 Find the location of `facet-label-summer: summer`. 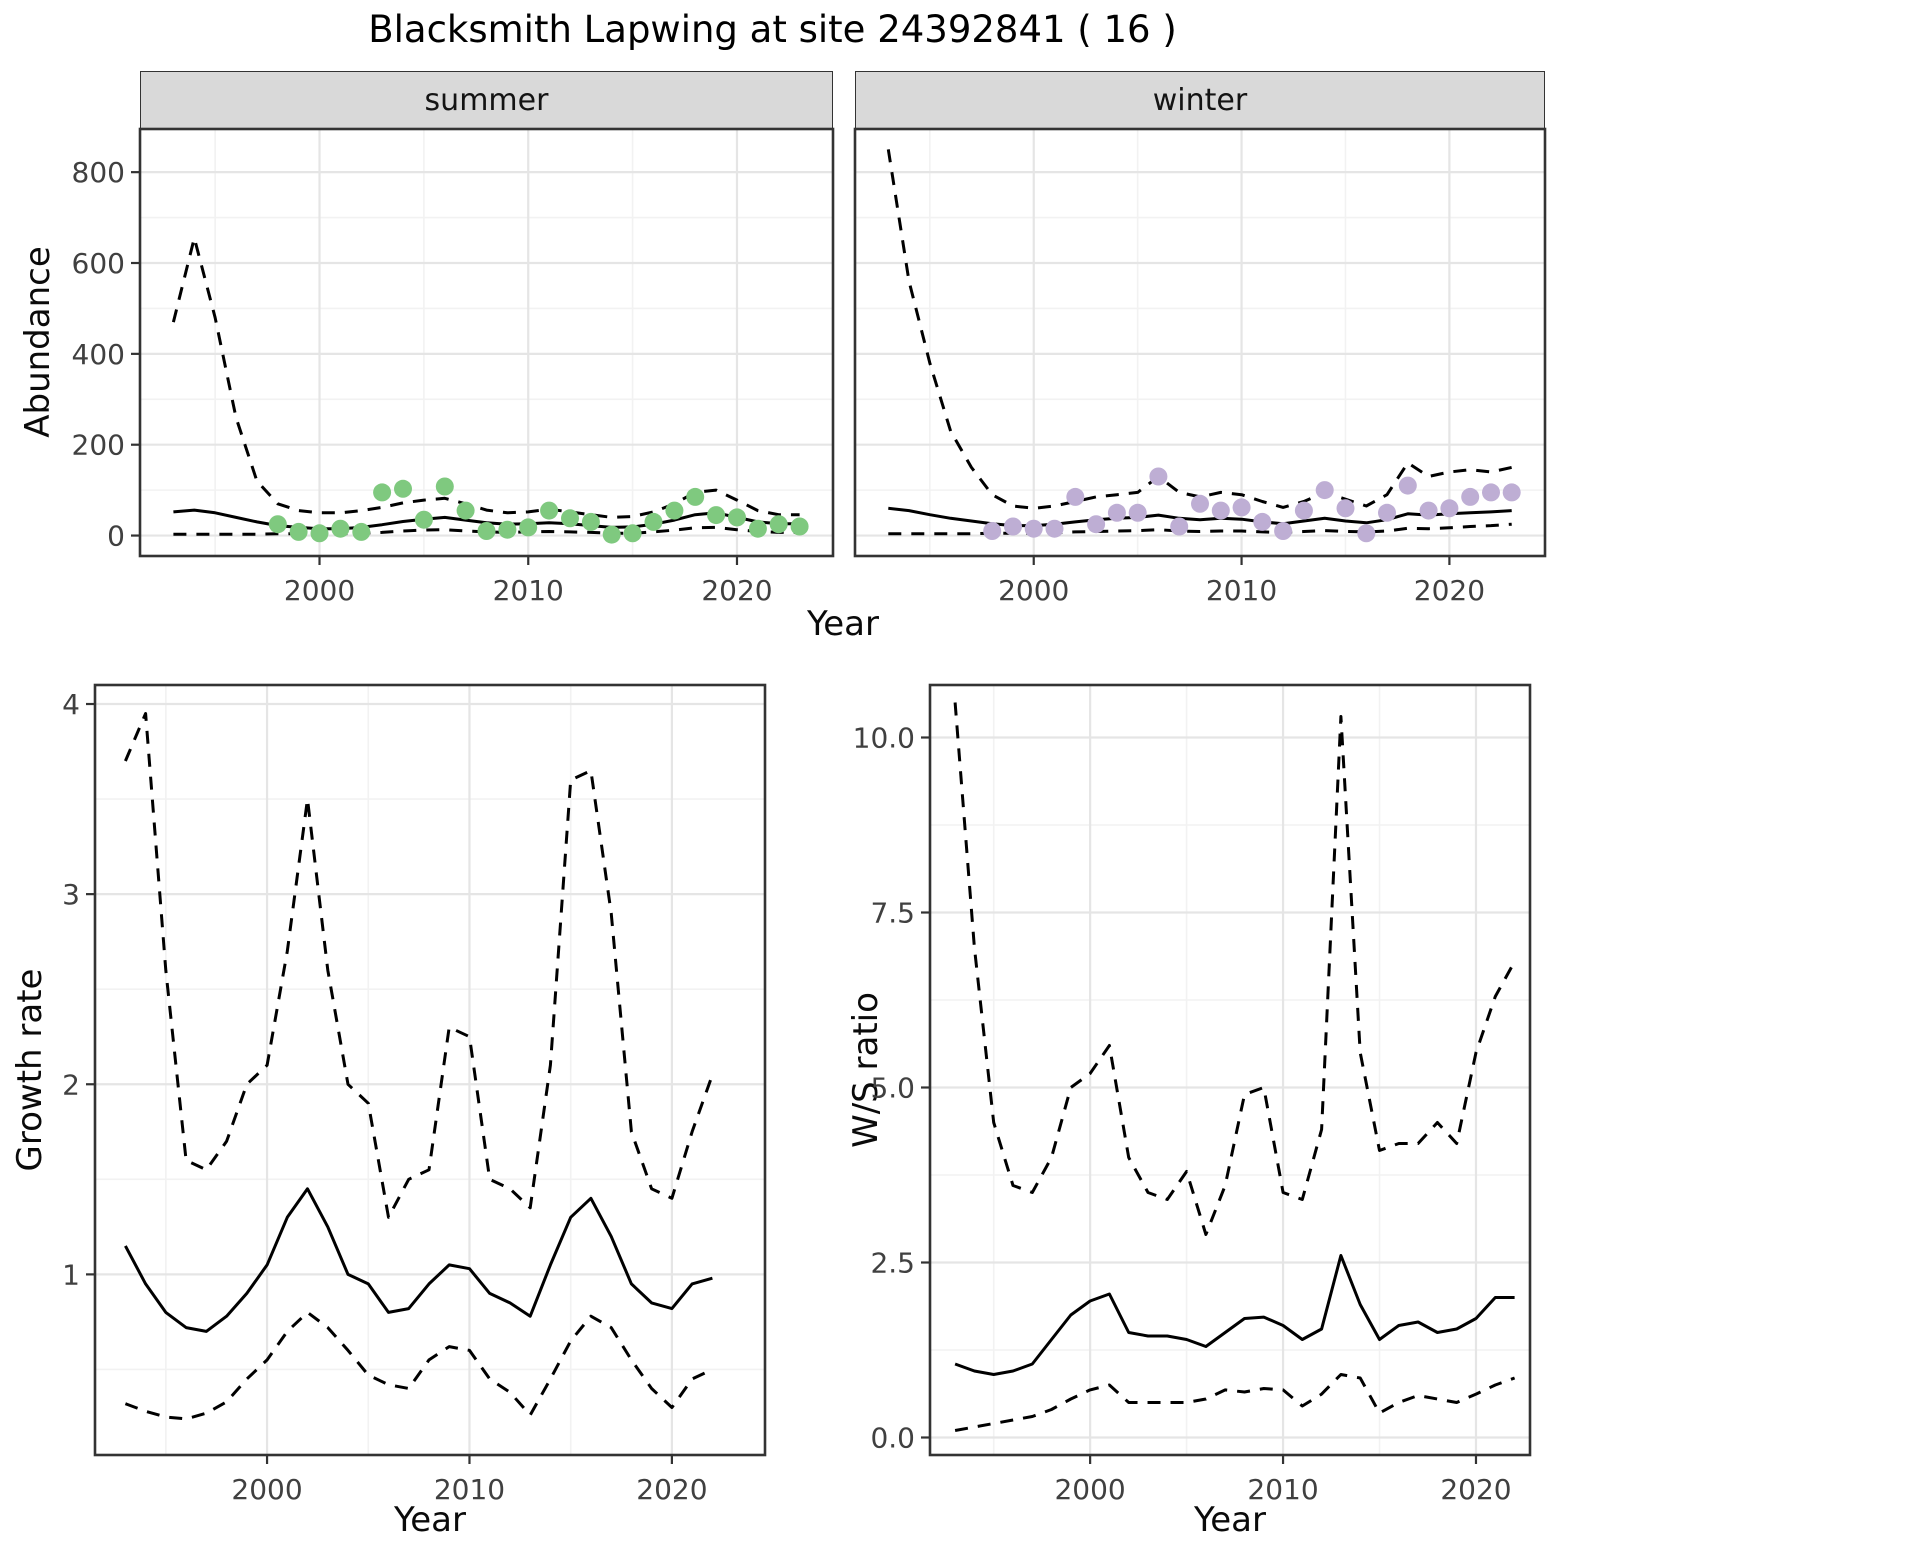

facet-label-summer: summer is located at coordinates (486, 100).